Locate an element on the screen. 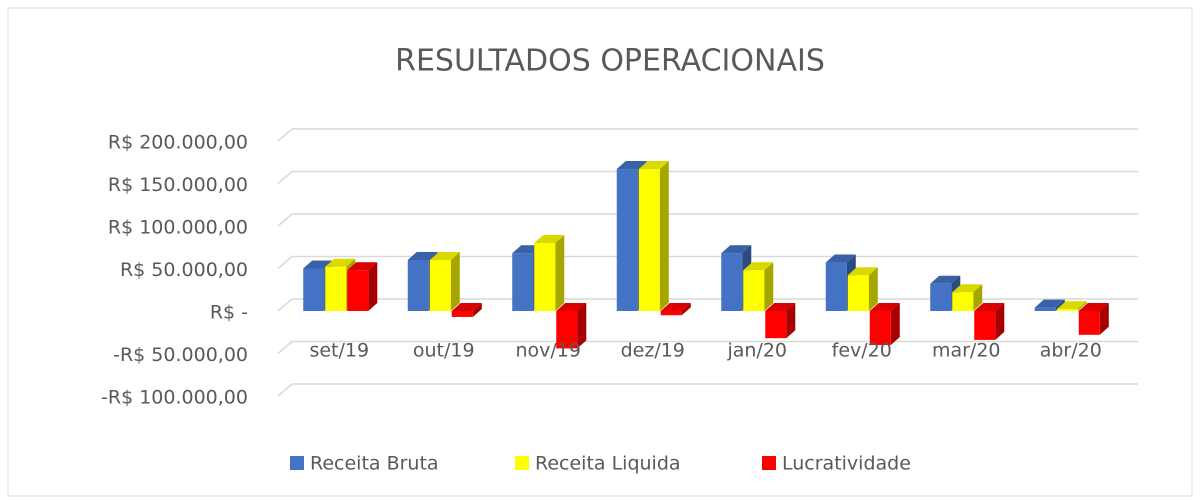  y-tick-label: R$ 200.000,00 is located at coordinates (178, 143).